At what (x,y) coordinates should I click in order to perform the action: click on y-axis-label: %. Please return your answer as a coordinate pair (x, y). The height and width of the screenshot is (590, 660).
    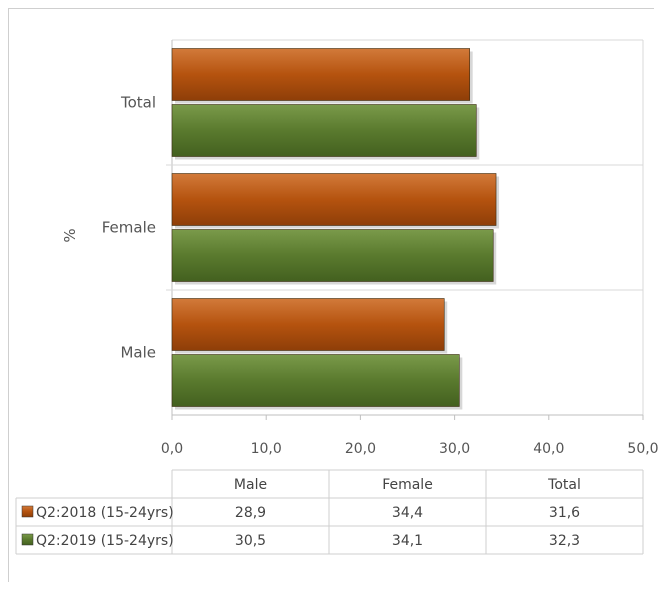
    Looking at the image, I should click on (70, 235).